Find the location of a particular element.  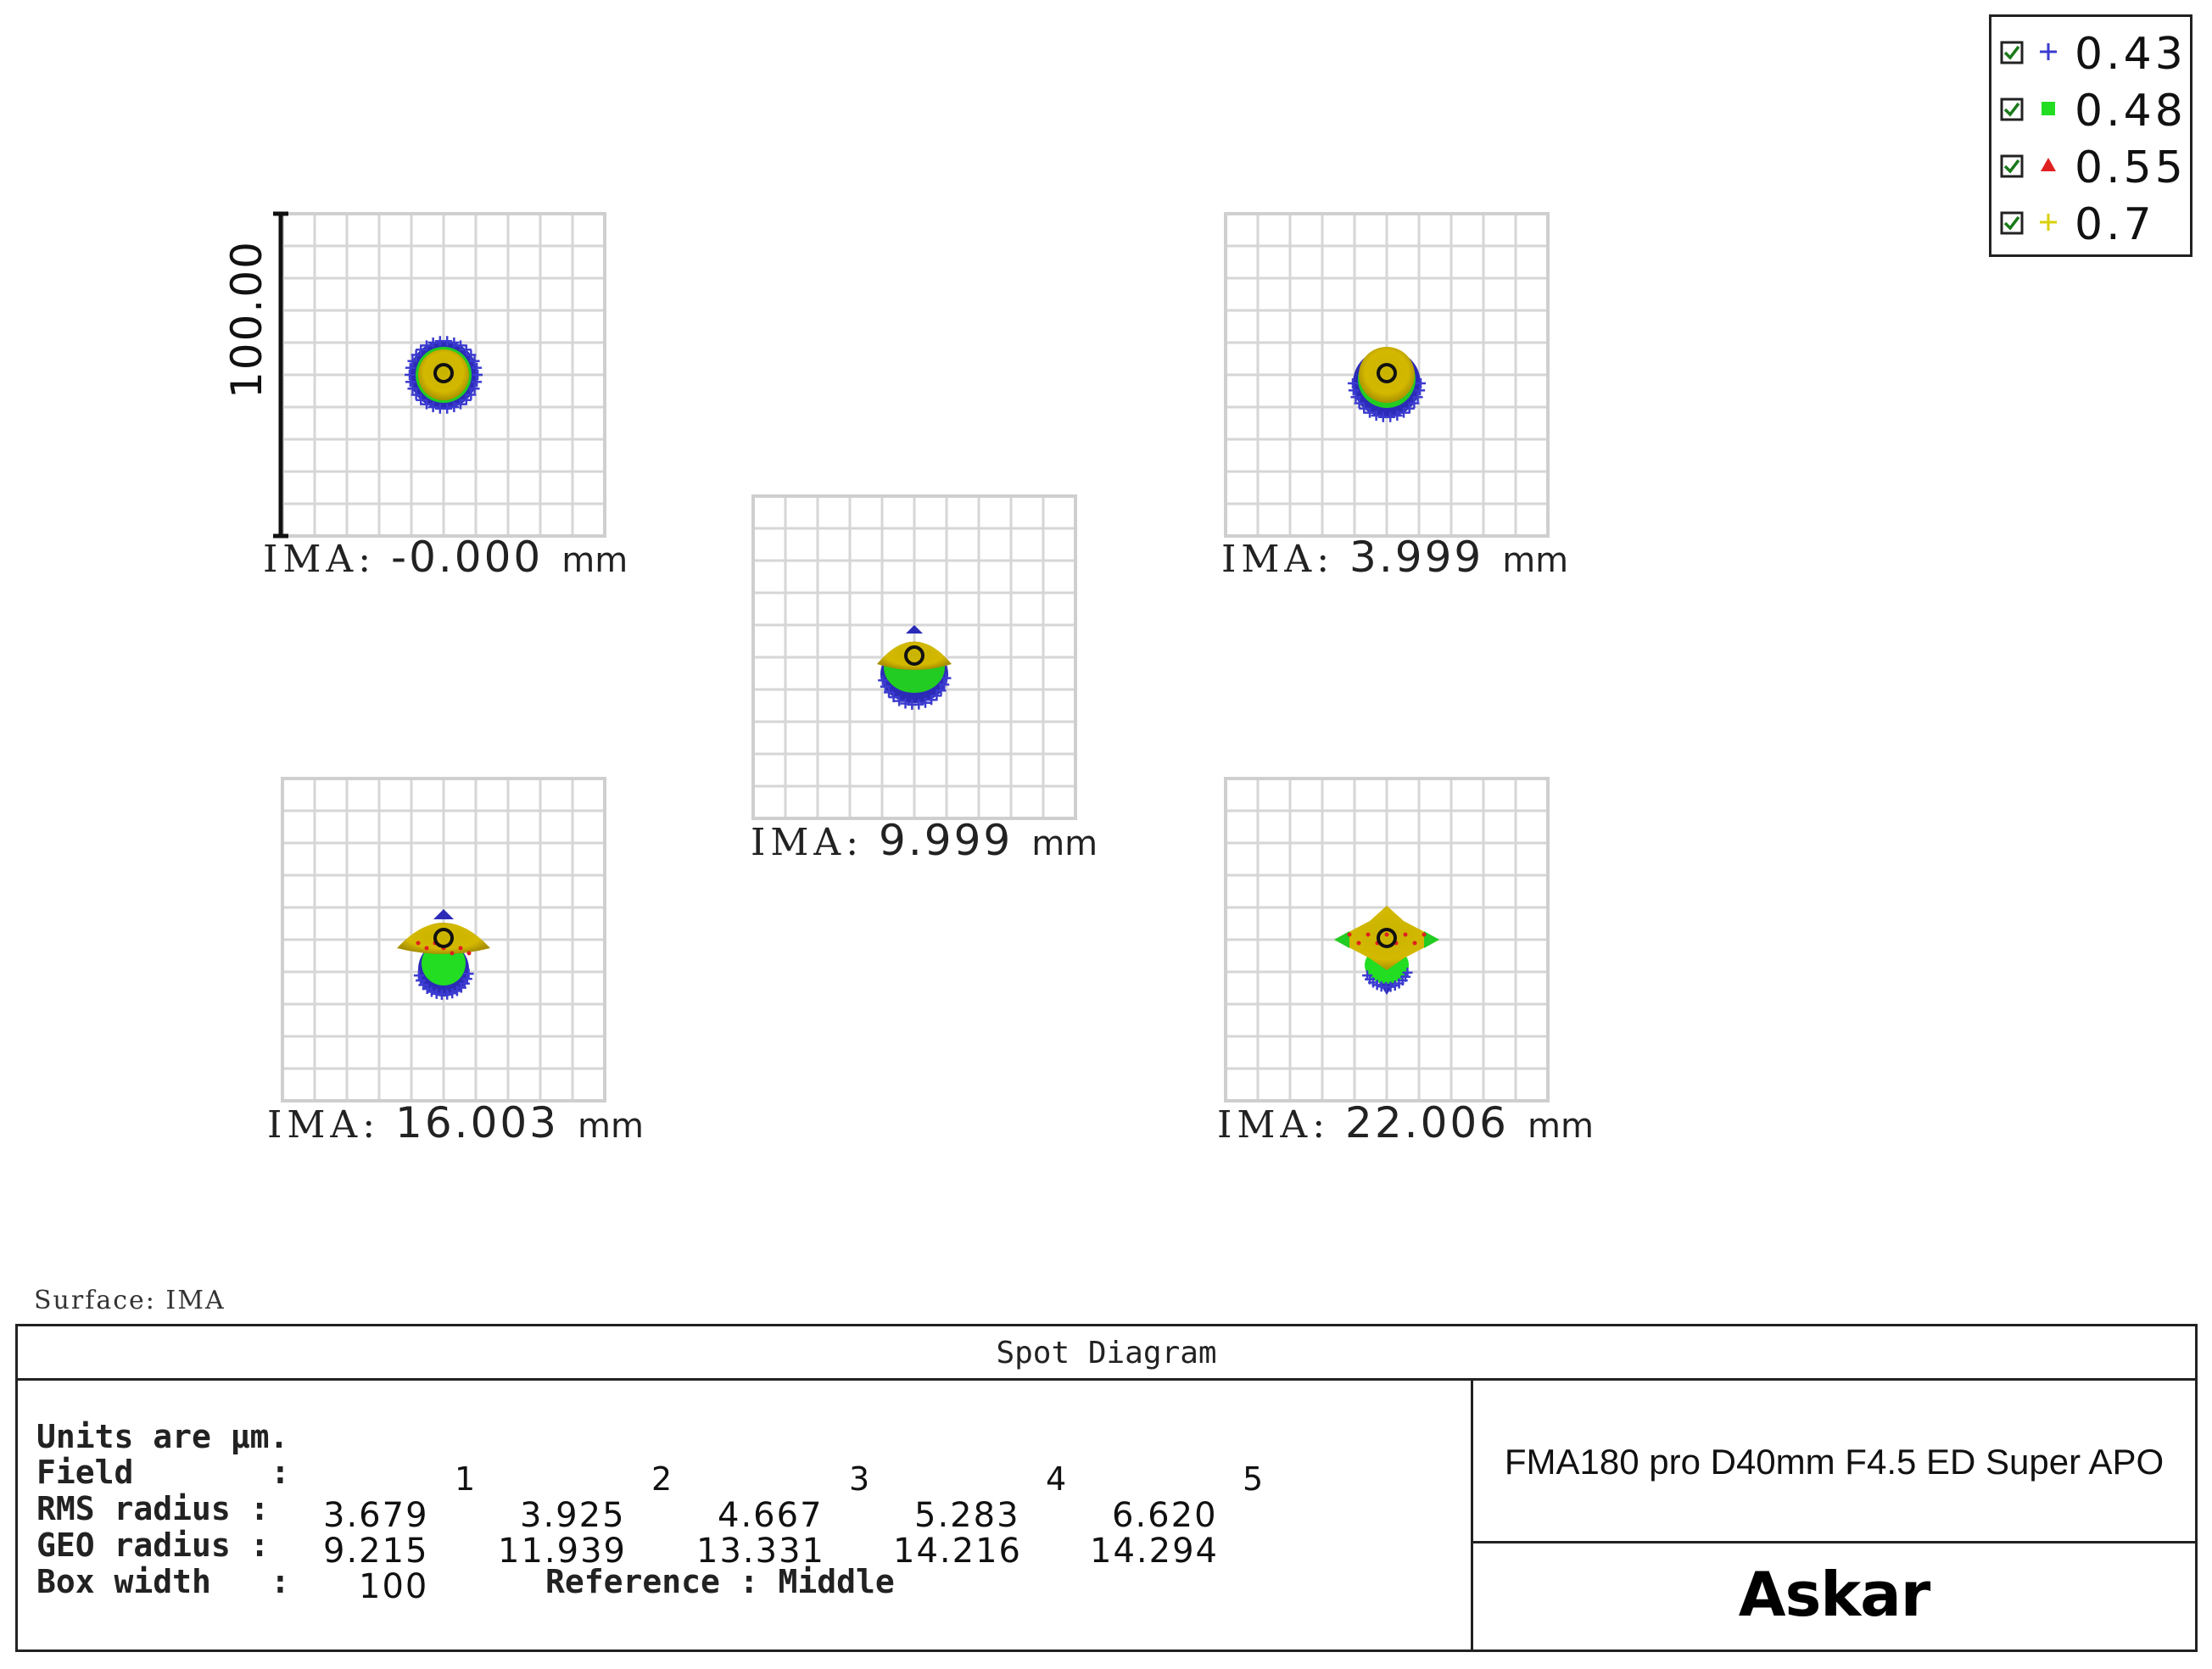

field-label: Field is located at coordinates (85, 1472).